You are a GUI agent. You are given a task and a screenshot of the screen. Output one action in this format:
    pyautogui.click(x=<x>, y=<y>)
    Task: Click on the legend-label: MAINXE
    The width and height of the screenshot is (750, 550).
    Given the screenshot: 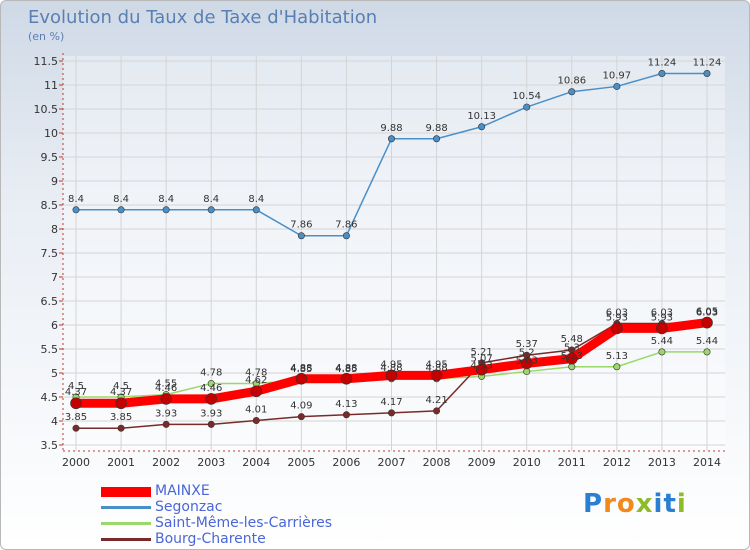 What is the action you would take?
    pyautogui.click(x=182, y=491)
    